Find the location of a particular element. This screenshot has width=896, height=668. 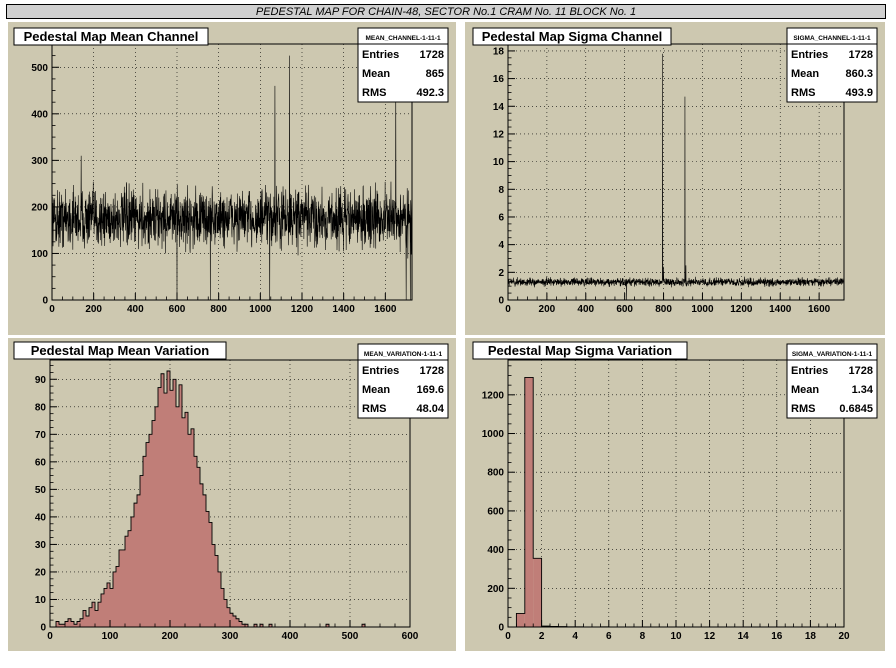

y-tick-label: 6 is located at coordinates (501, 217).